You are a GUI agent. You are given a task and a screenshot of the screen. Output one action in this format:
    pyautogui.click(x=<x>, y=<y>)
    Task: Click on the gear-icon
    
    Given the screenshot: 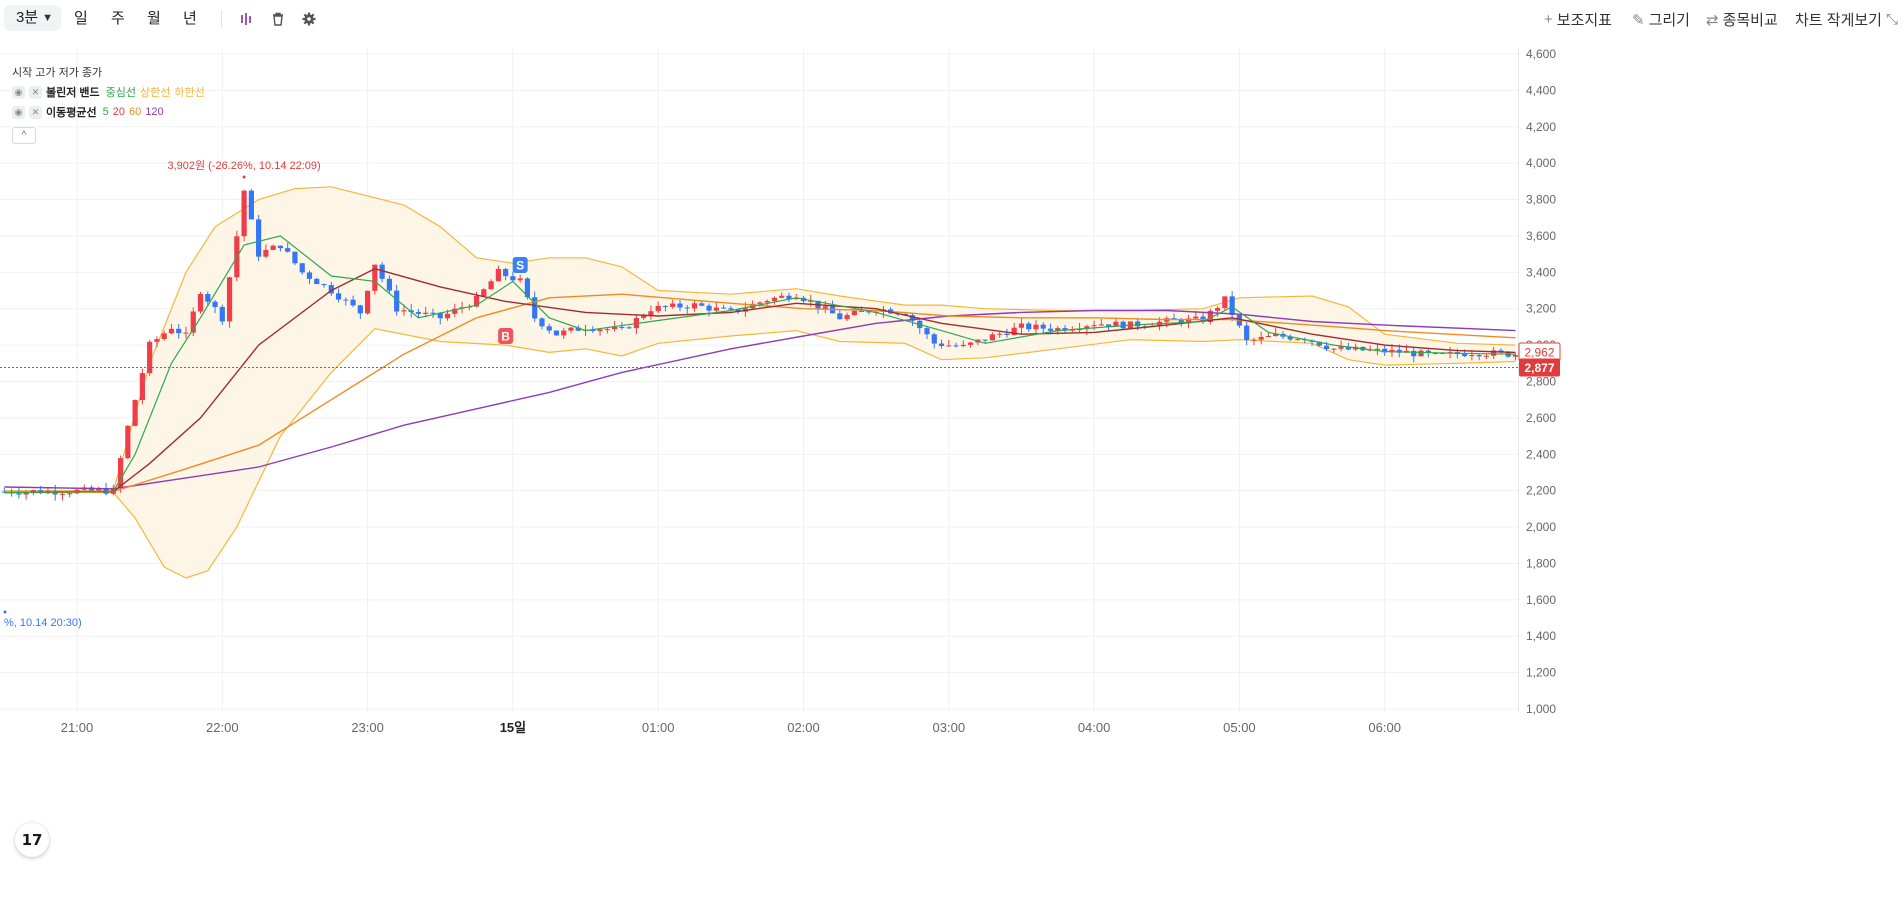 What is the action you would take?
    pyautogui.click(x=309, y=19)
    